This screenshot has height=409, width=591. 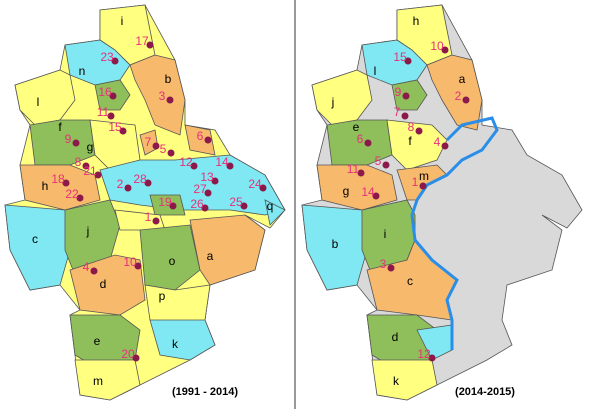 I want to click on city-number: 17, so click(x=142, y=41).